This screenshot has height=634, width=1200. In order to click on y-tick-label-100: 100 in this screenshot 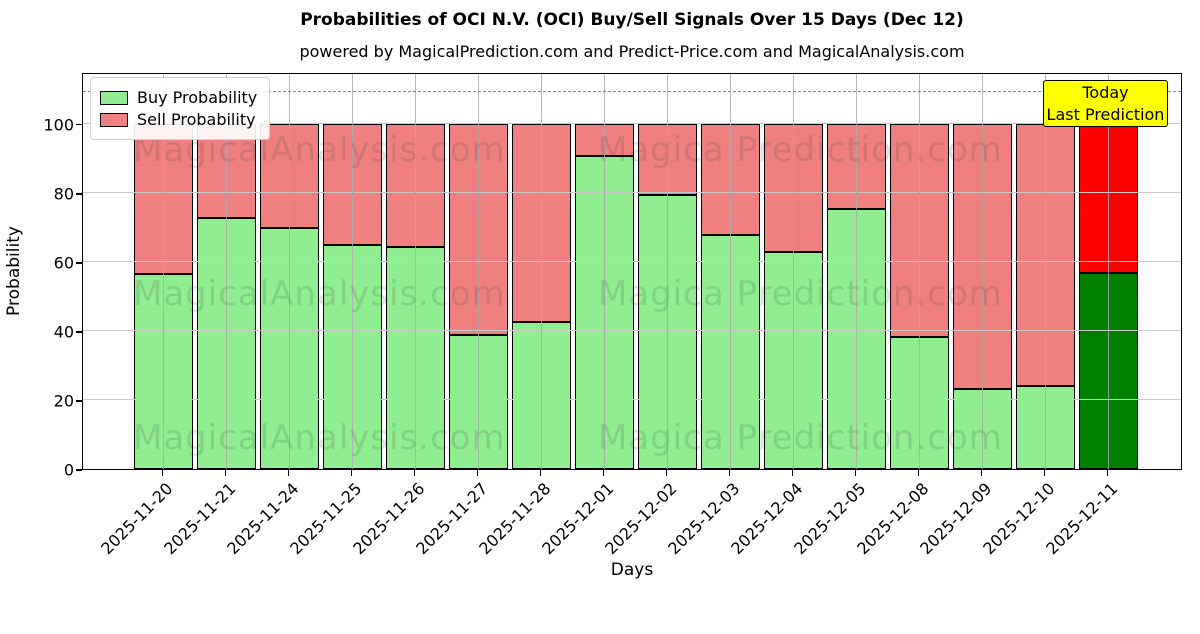, I will do `click(58, 125)`.